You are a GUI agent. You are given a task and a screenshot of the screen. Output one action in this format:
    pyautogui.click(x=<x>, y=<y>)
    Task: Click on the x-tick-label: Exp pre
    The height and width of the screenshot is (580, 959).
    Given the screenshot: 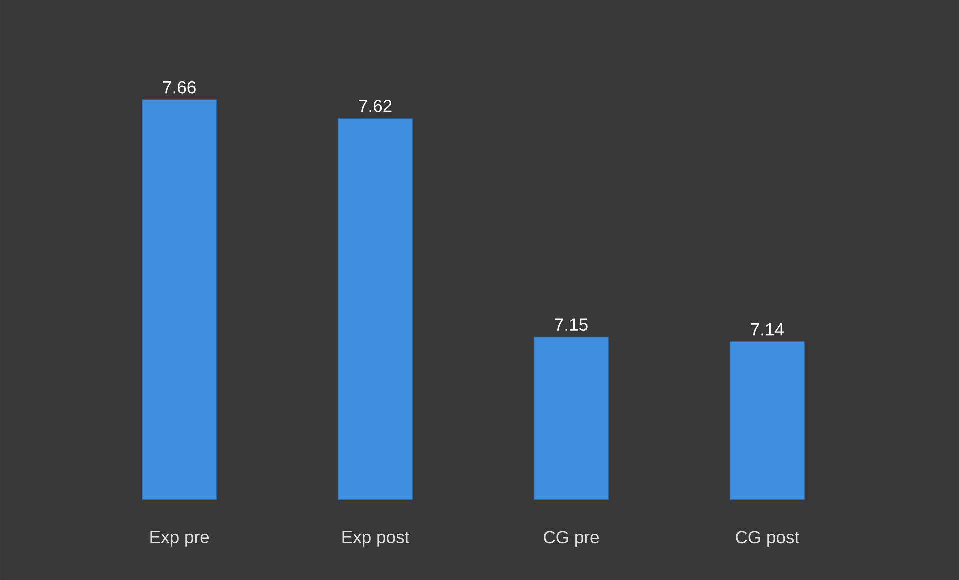 What is the action you would take?
    pyautogui.click(x=180, y=539)
    